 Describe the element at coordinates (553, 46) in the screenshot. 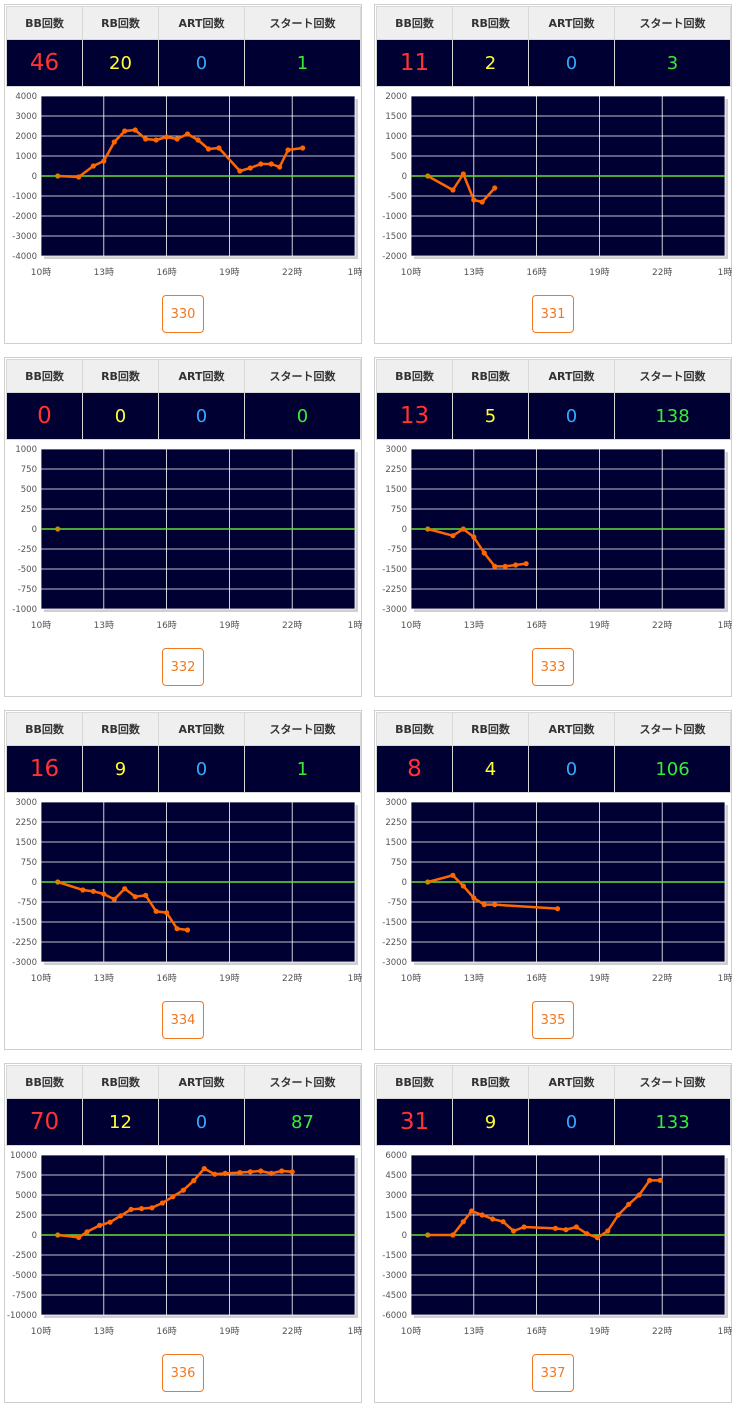

I see `stats-table: BB回数 RB回数 ART回数 スタート回数 11 2 0 3` at that location.